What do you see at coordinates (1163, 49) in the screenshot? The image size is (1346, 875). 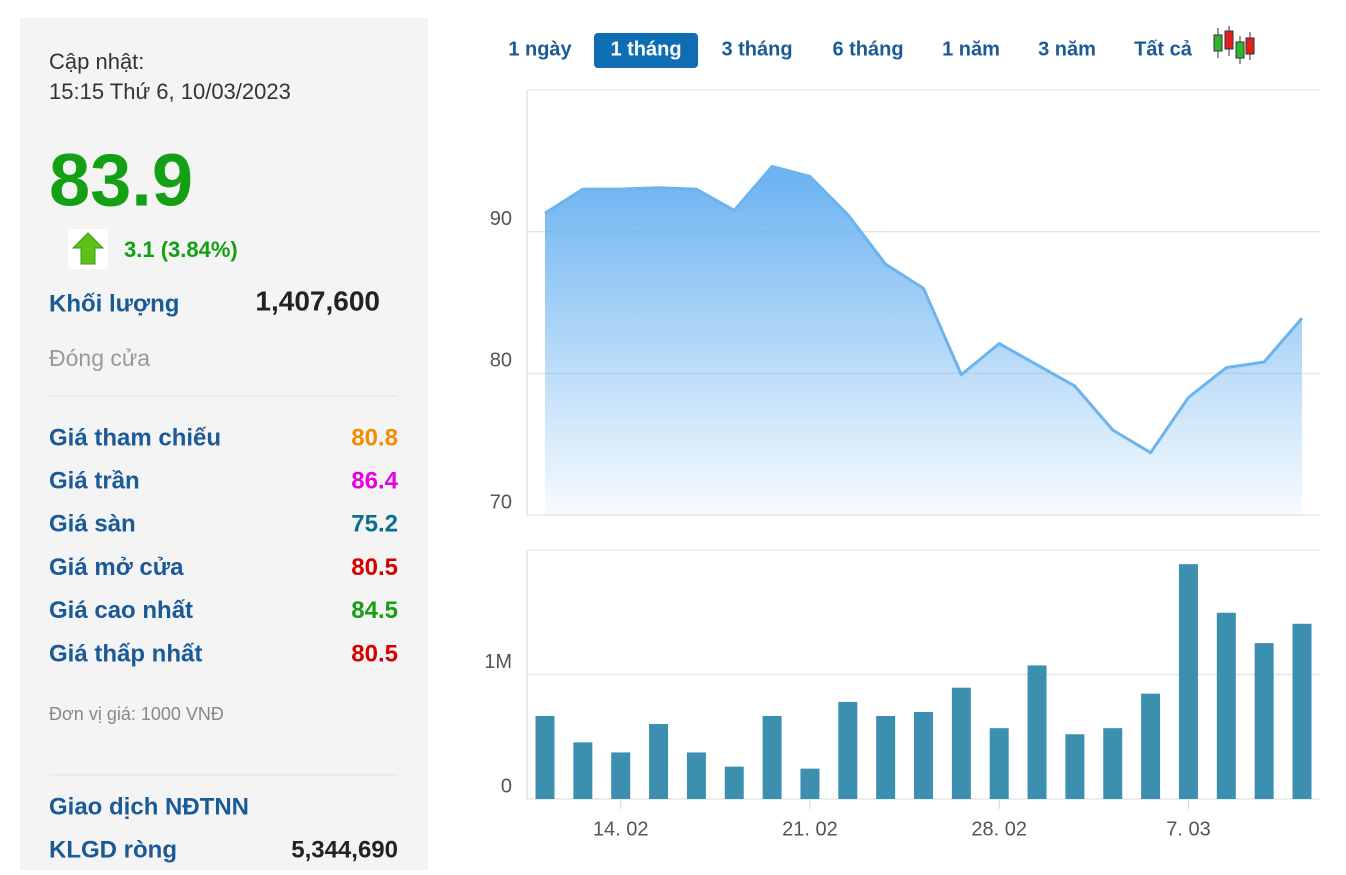 I see `tab: Tất cả` at bounding box center [1163, 49].